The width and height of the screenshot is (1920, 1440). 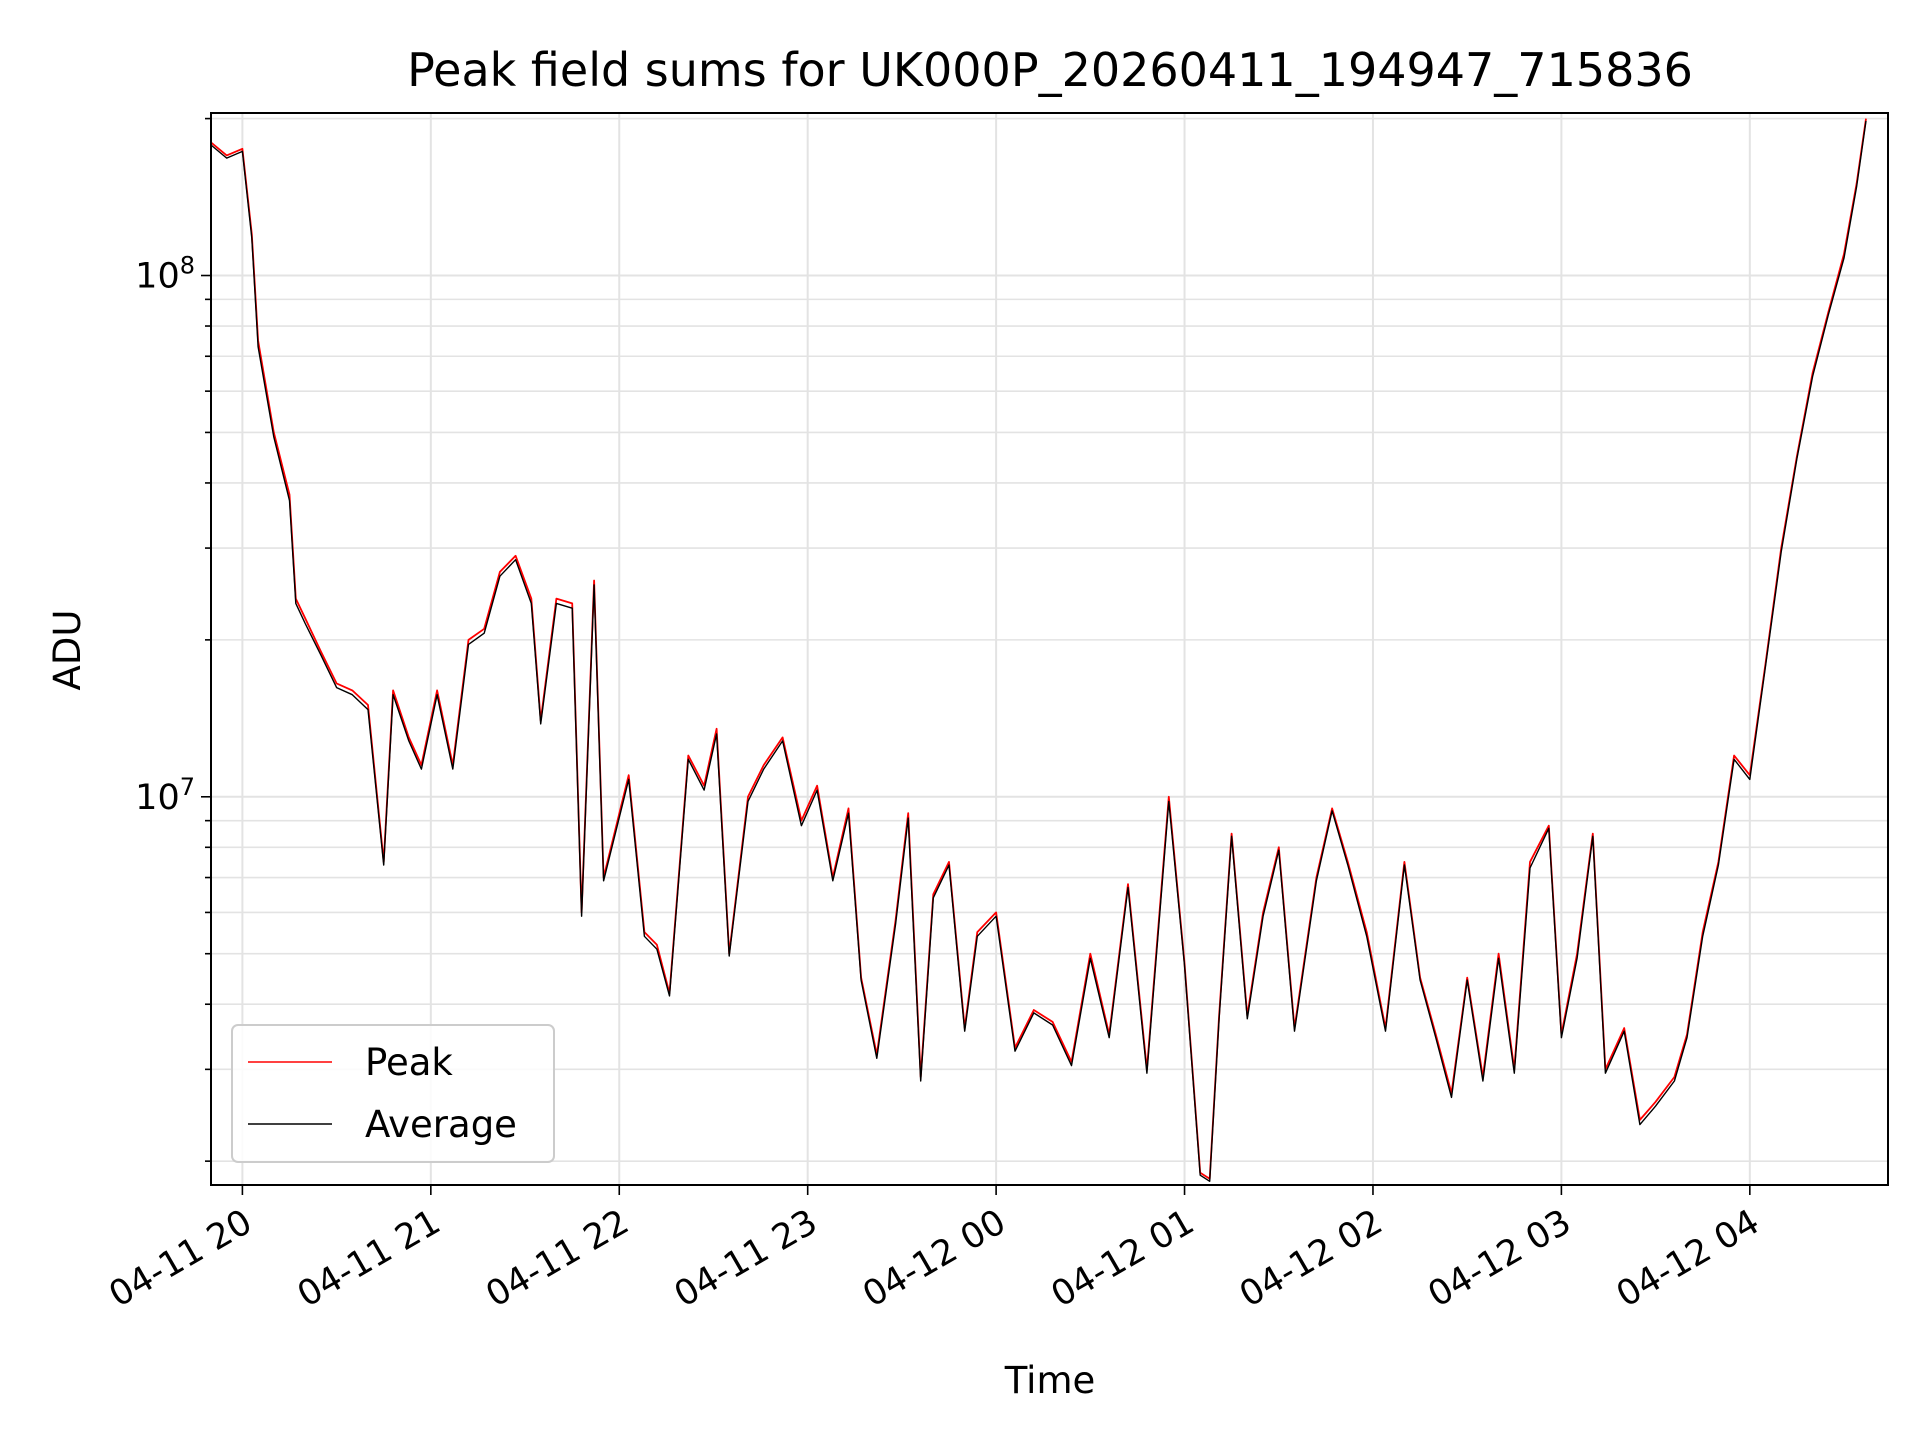 I want to click on y-axis: 107 108, so click(x=173, y=639).